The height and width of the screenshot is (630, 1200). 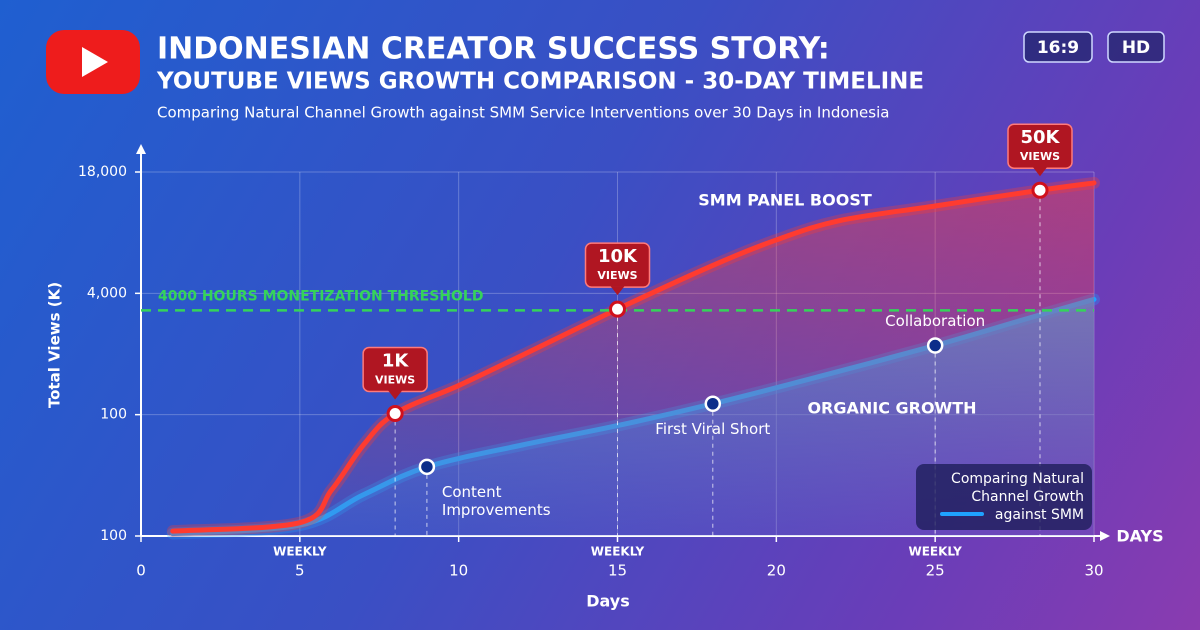 What do you see at coordinates (935, 571) in the screenshot?
I see `x-tick-label: 25` at bounding box center [935, 571].